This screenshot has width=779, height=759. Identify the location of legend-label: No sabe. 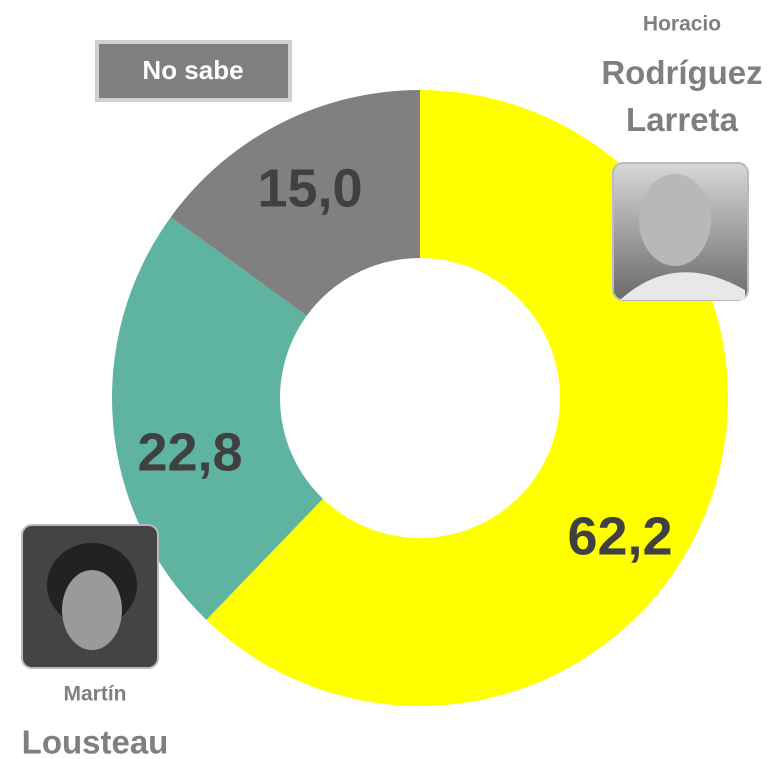
(192, 70).